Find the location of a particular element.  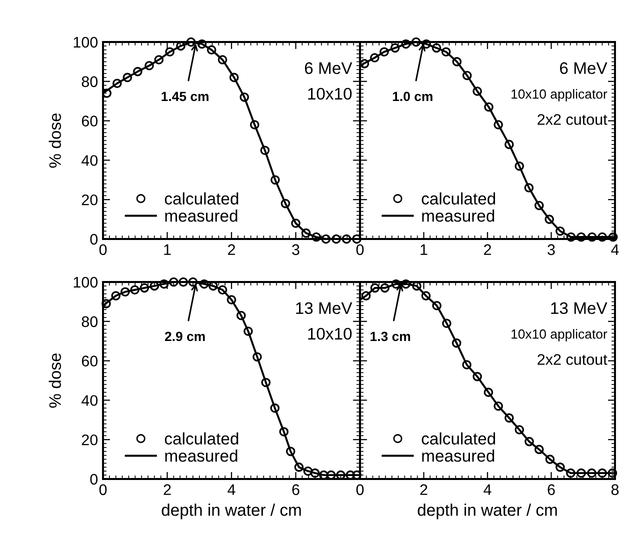

annotation: 2.9 cm is located at coordinates (184, 337).